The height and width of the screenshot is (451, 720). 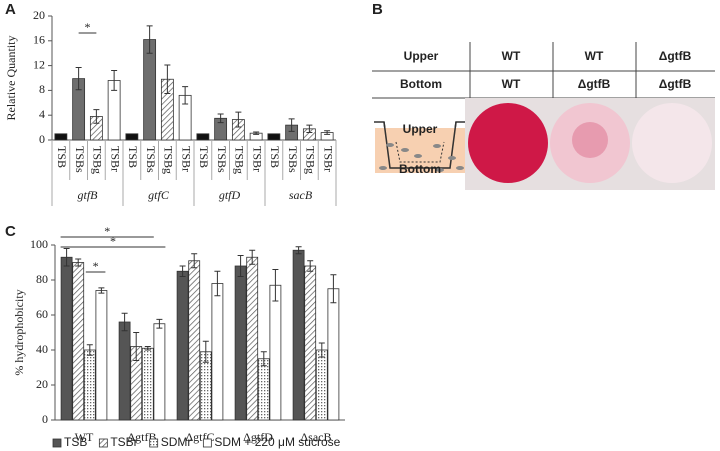 What do you see at coordinates (42, 279) in the screenshot?
I see `y-tick-label: 80` at bounding box center [42, 279].